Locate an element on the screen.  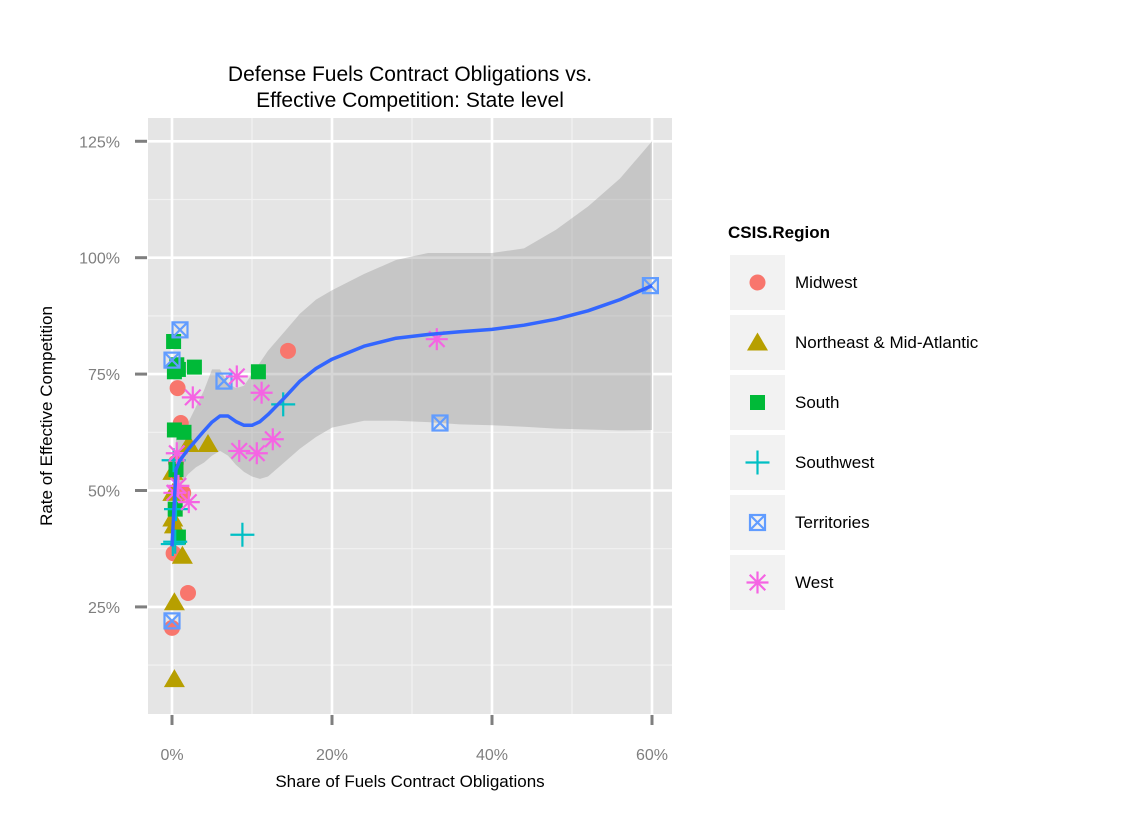
legend-label: Territories is located at coordinates (832, 522).